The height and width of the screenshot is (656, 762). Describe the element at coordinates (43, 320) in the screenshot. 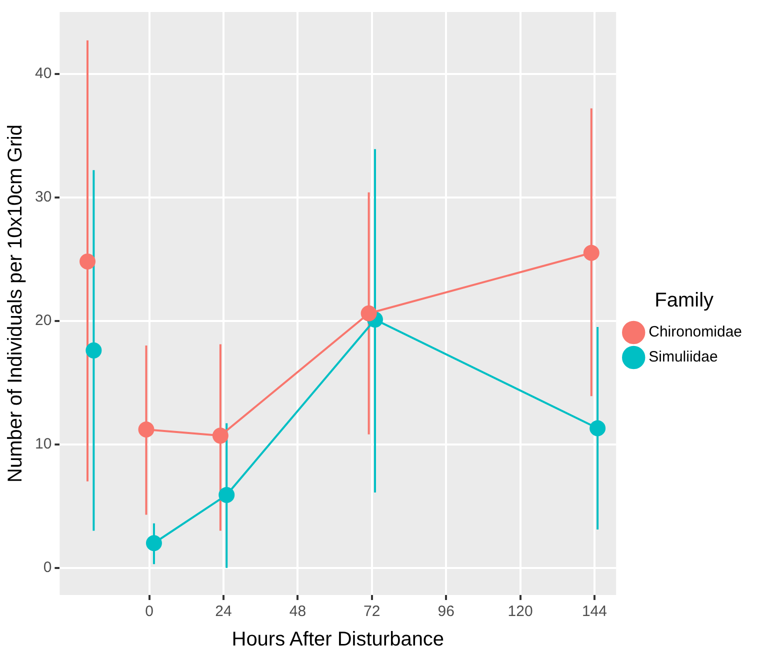

I see `y-tick-label: 20` at that location.